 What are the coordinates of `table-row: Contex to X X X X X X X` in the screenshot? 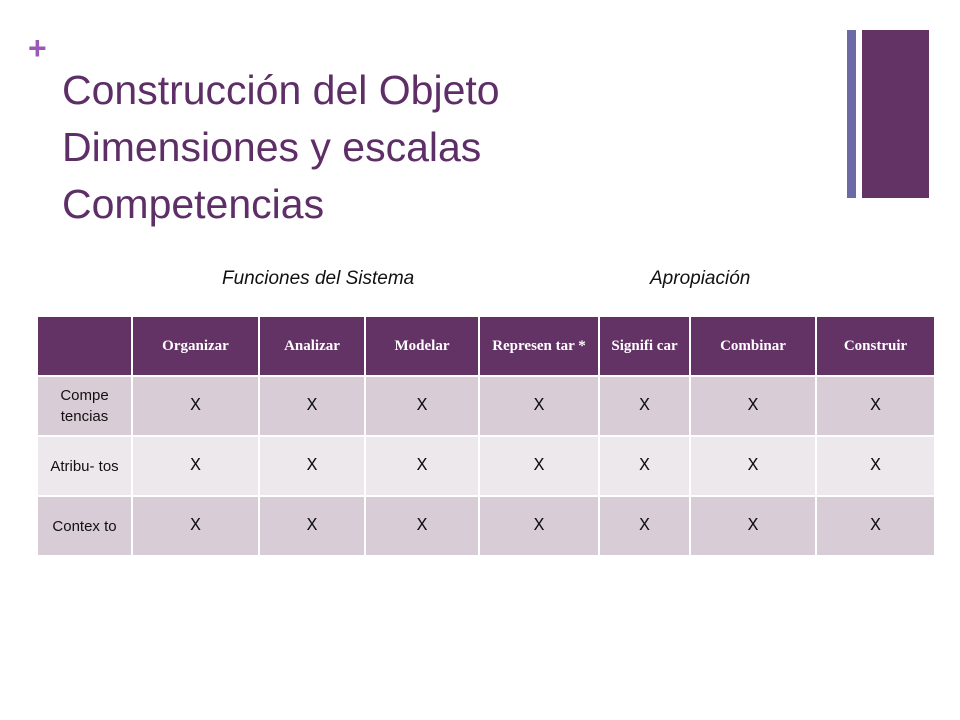 It's located at (486, 526).